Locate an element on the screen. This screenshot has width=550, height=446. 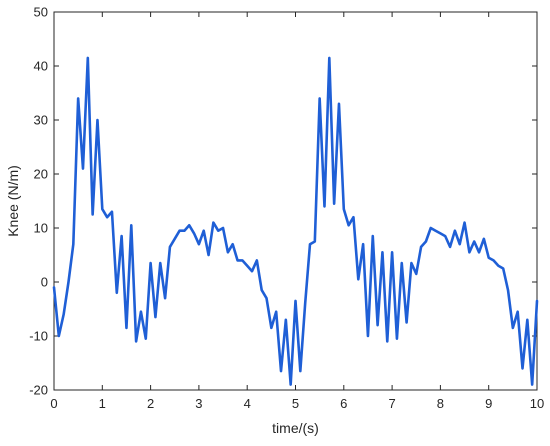
x-tick-label: 4 is located at coordinates (247, 403).